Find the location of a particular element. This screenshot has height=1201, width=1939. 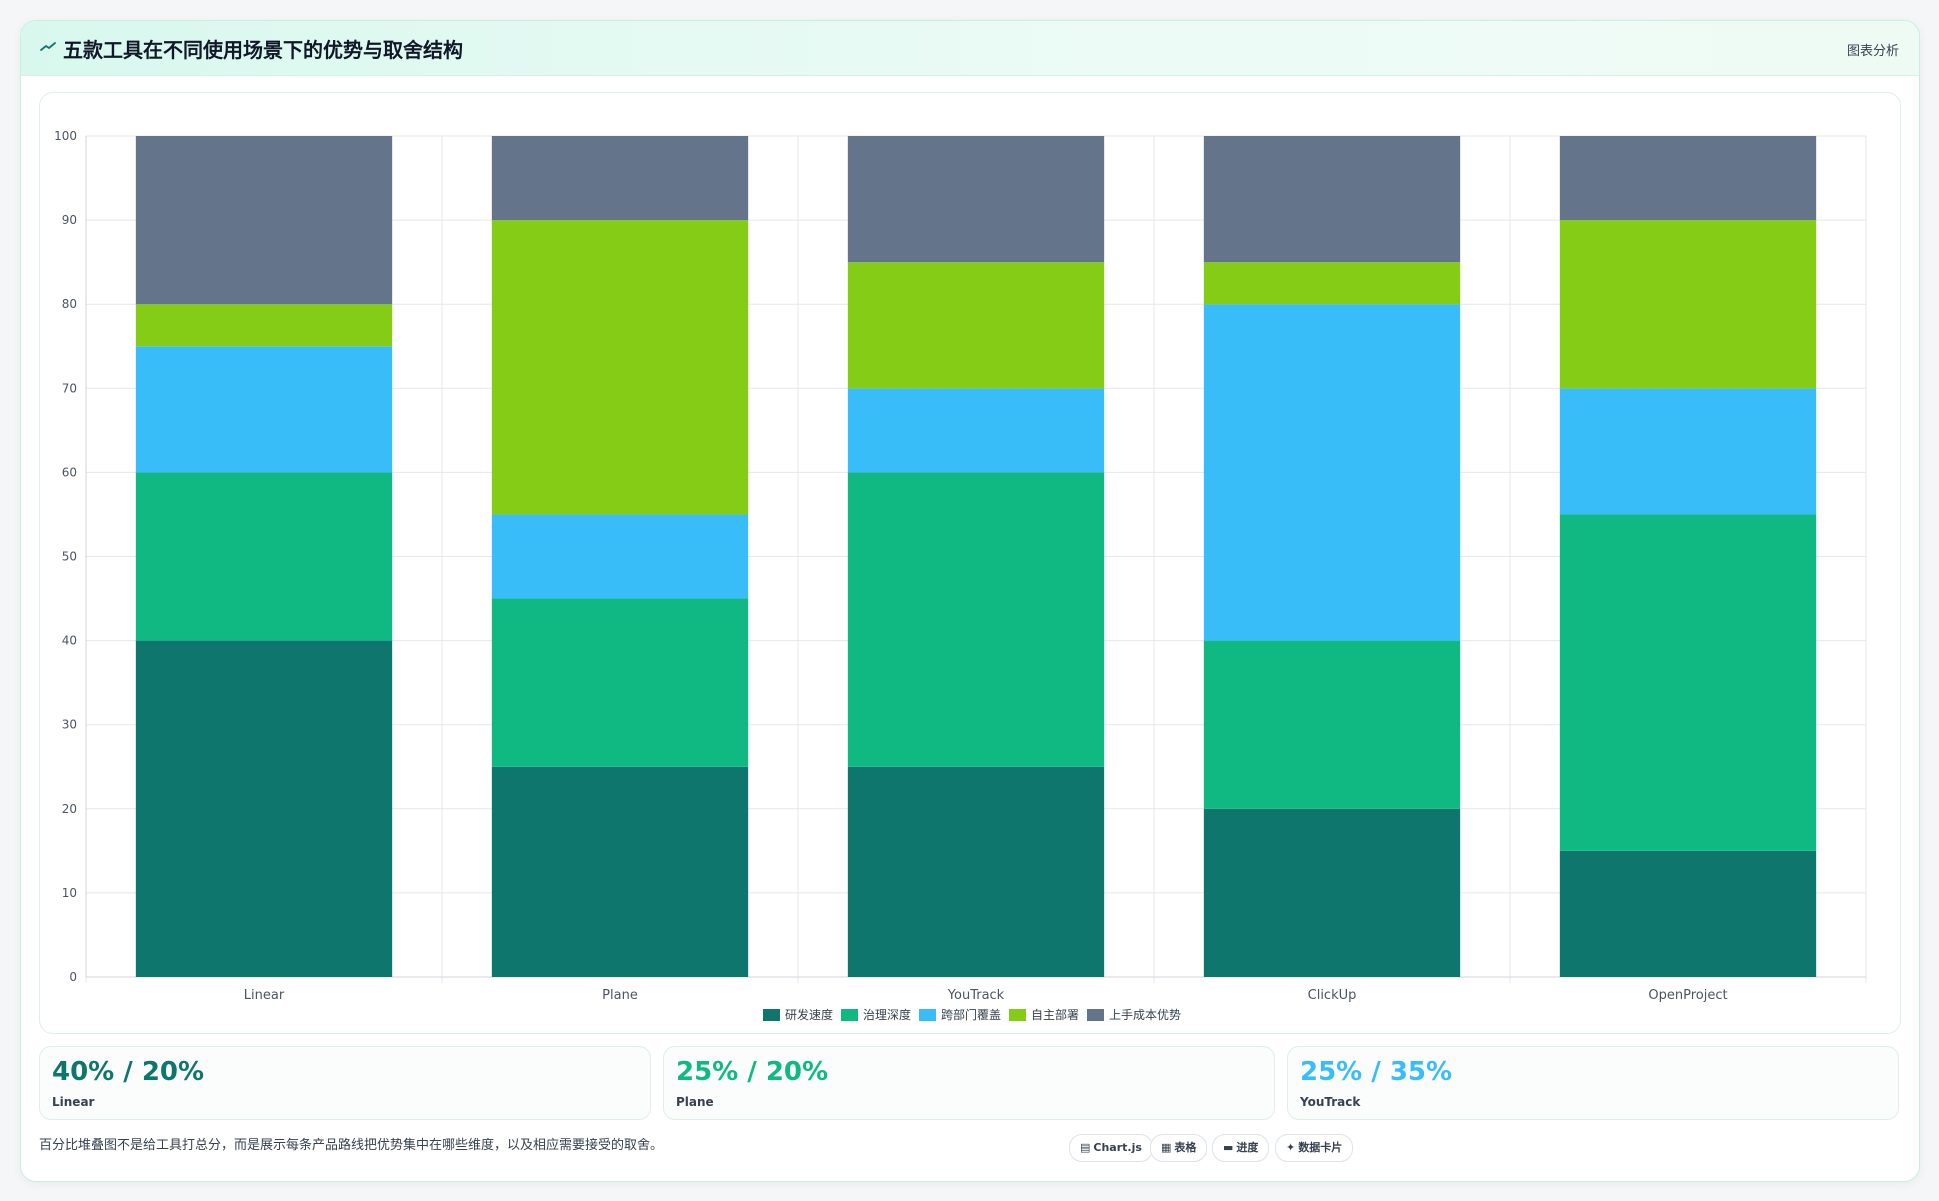

y-tick-label: 50 is located at coordinates (69, 557).